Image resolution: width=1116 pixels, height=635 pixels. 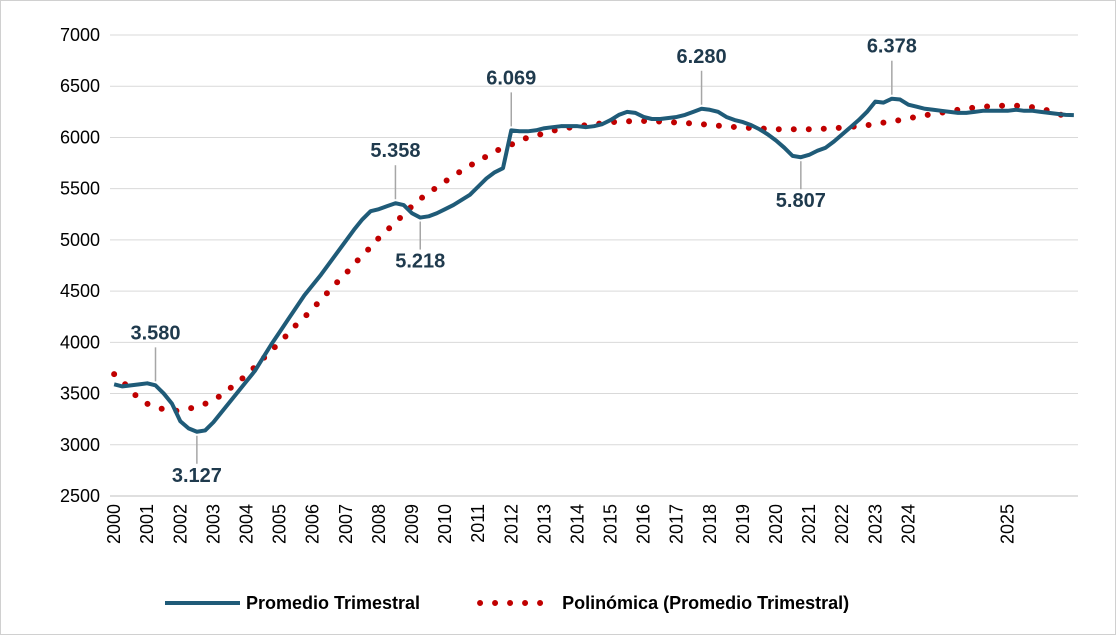 What do you see at coordinates (80, 35) in the screenshot?
I see `y-tick-label: 7000` at bounding box center [80, 35].